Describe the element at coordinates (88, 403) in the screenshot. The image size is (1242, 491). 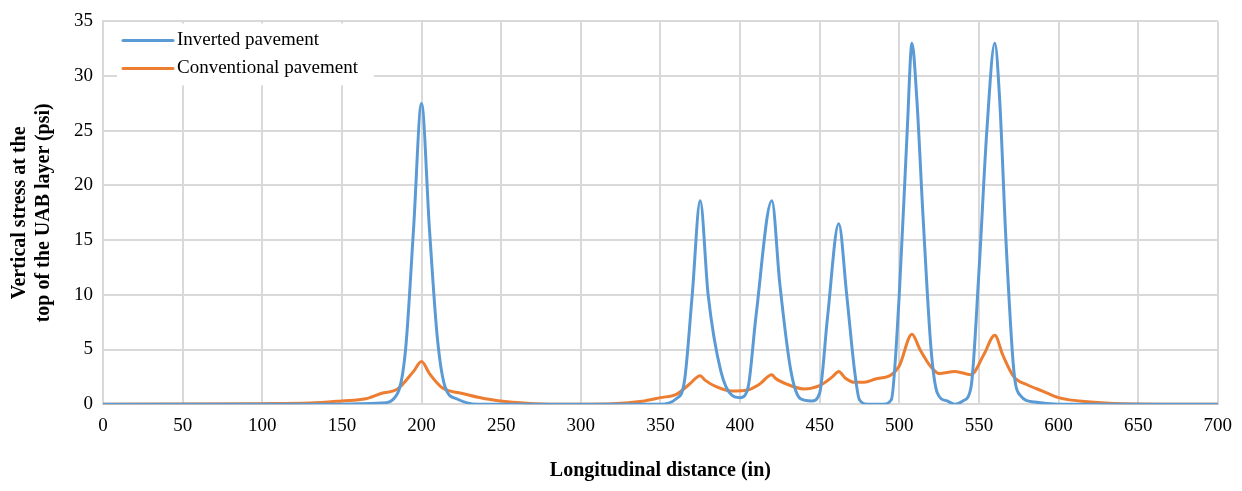
I see `y-tick-label: 0` at that location.